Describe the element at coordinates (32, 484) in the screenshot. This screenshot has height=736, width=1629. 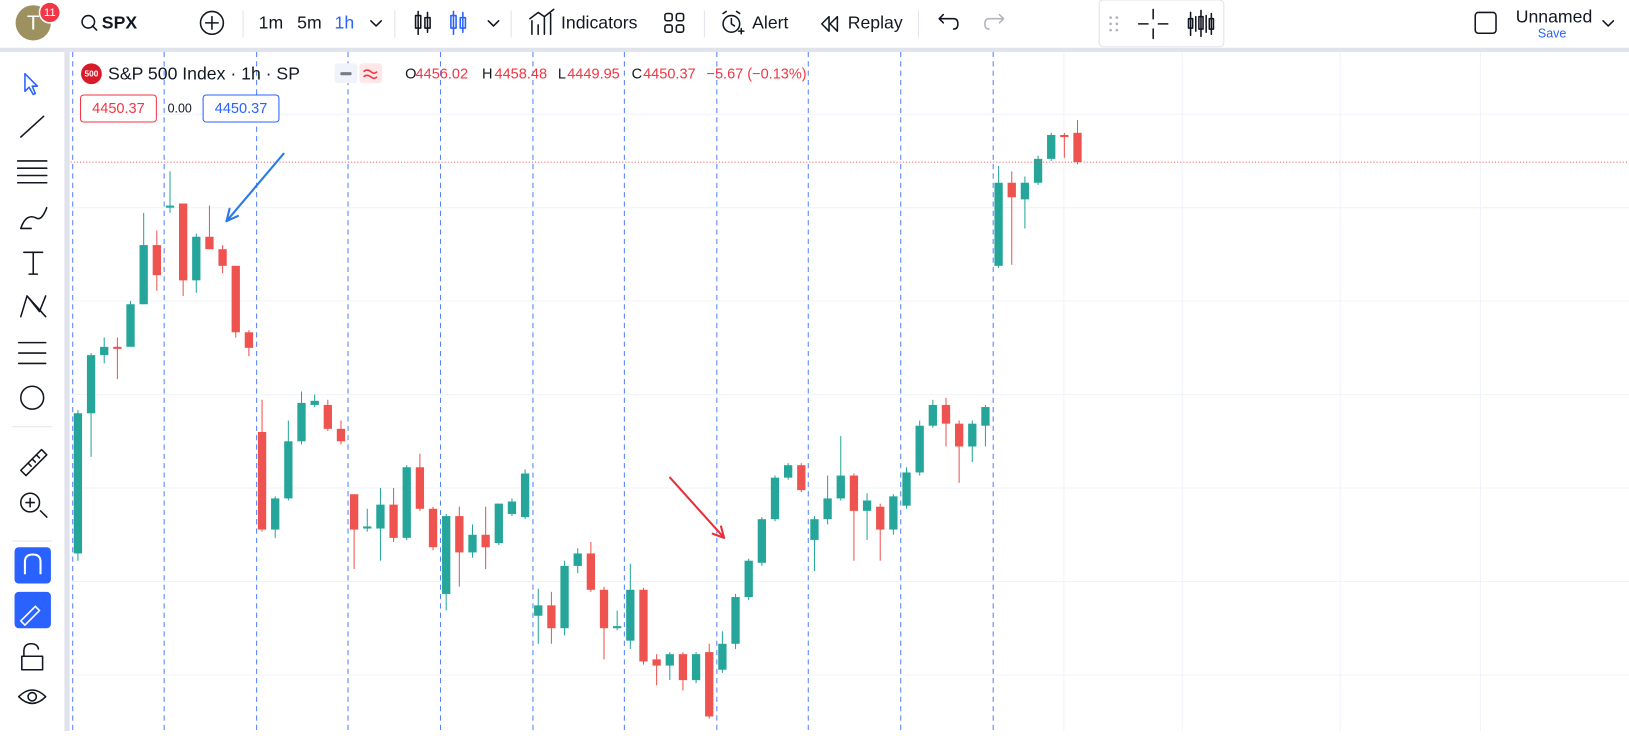
I see `left-separators` at that location.